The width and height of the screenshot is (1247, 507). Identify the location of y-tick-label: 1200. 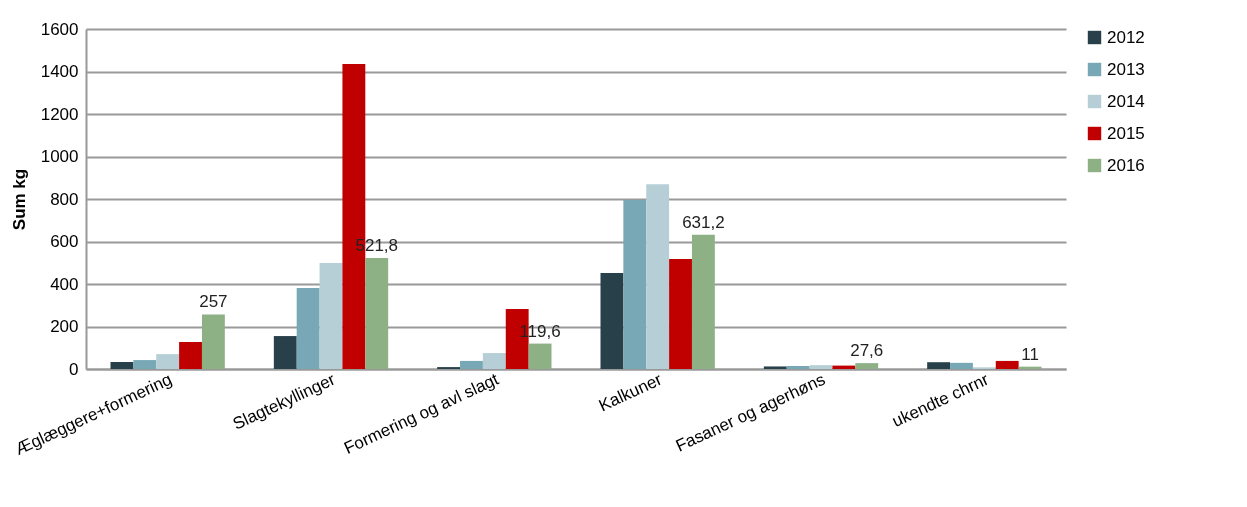
(59, 114).